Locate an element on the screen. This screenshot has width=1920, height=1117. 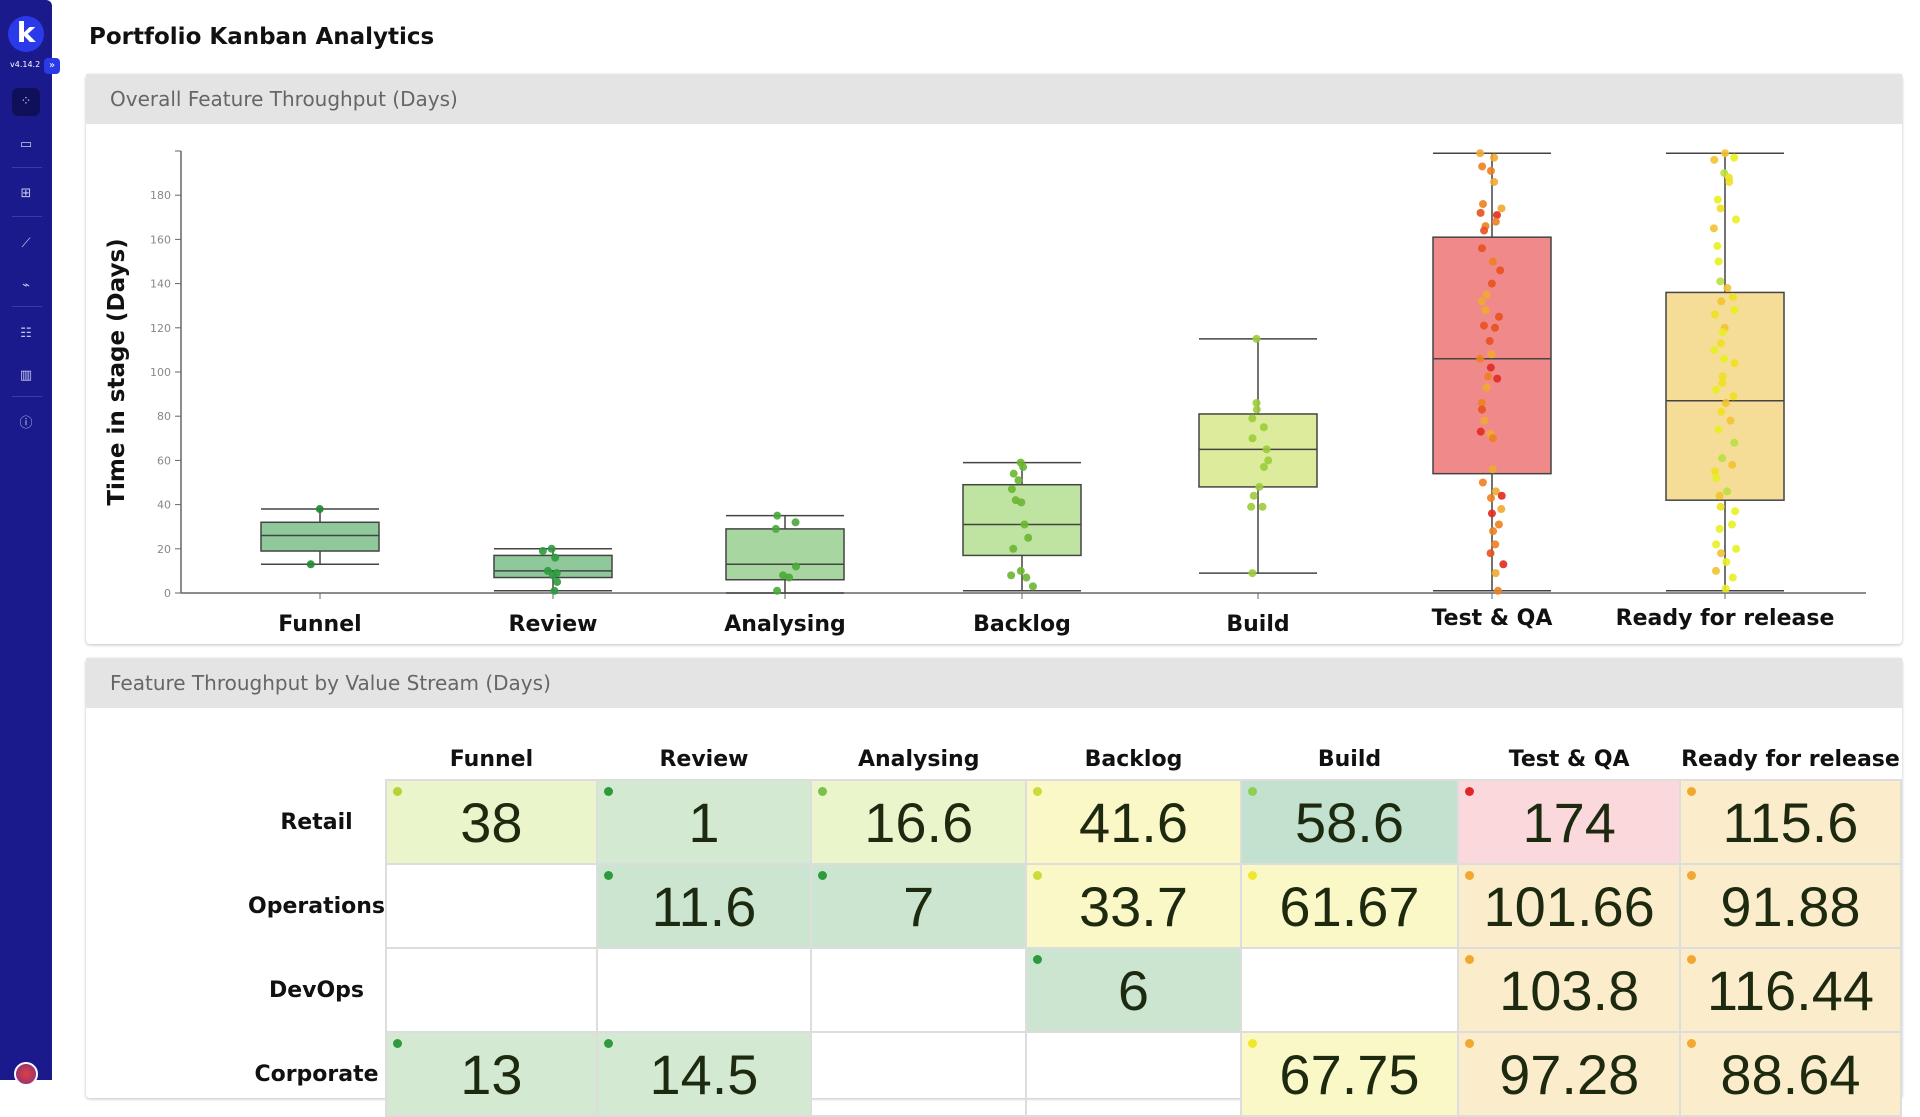
value-cell: 61.67 is located at coordinates (1349, 906).